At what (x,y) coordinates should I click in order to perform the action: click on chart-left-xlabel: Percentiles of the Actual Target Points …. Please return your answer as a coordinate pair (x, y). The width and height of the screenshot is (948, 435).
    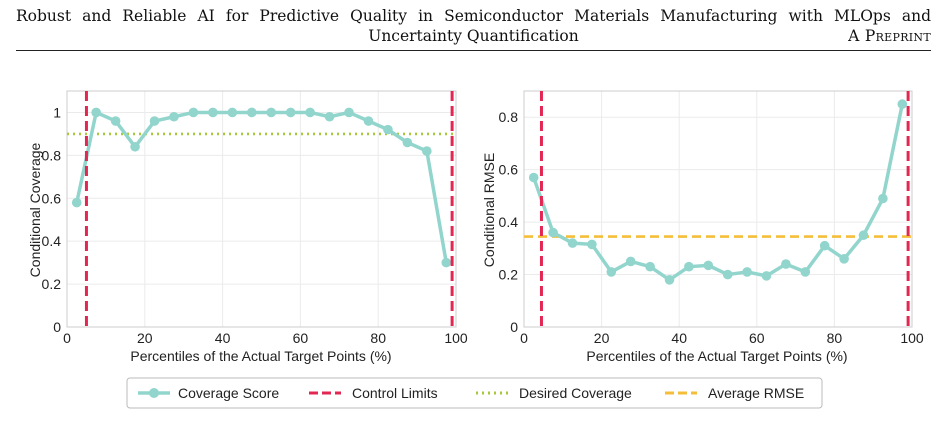
    Looking at the image, I should click on (260, 356).